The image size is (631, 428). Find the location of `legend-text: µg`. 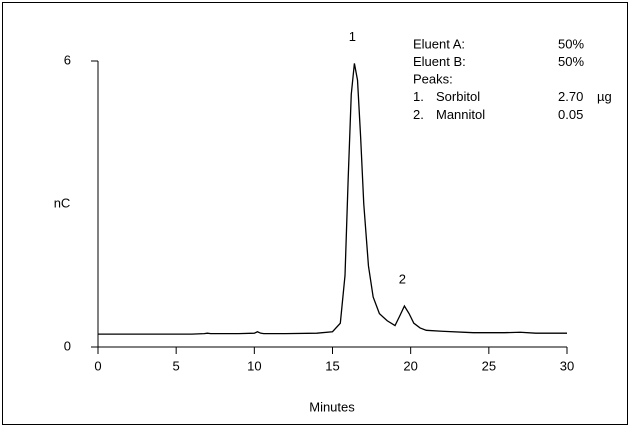

legend-text: µg is located at coordinates (604, 96).